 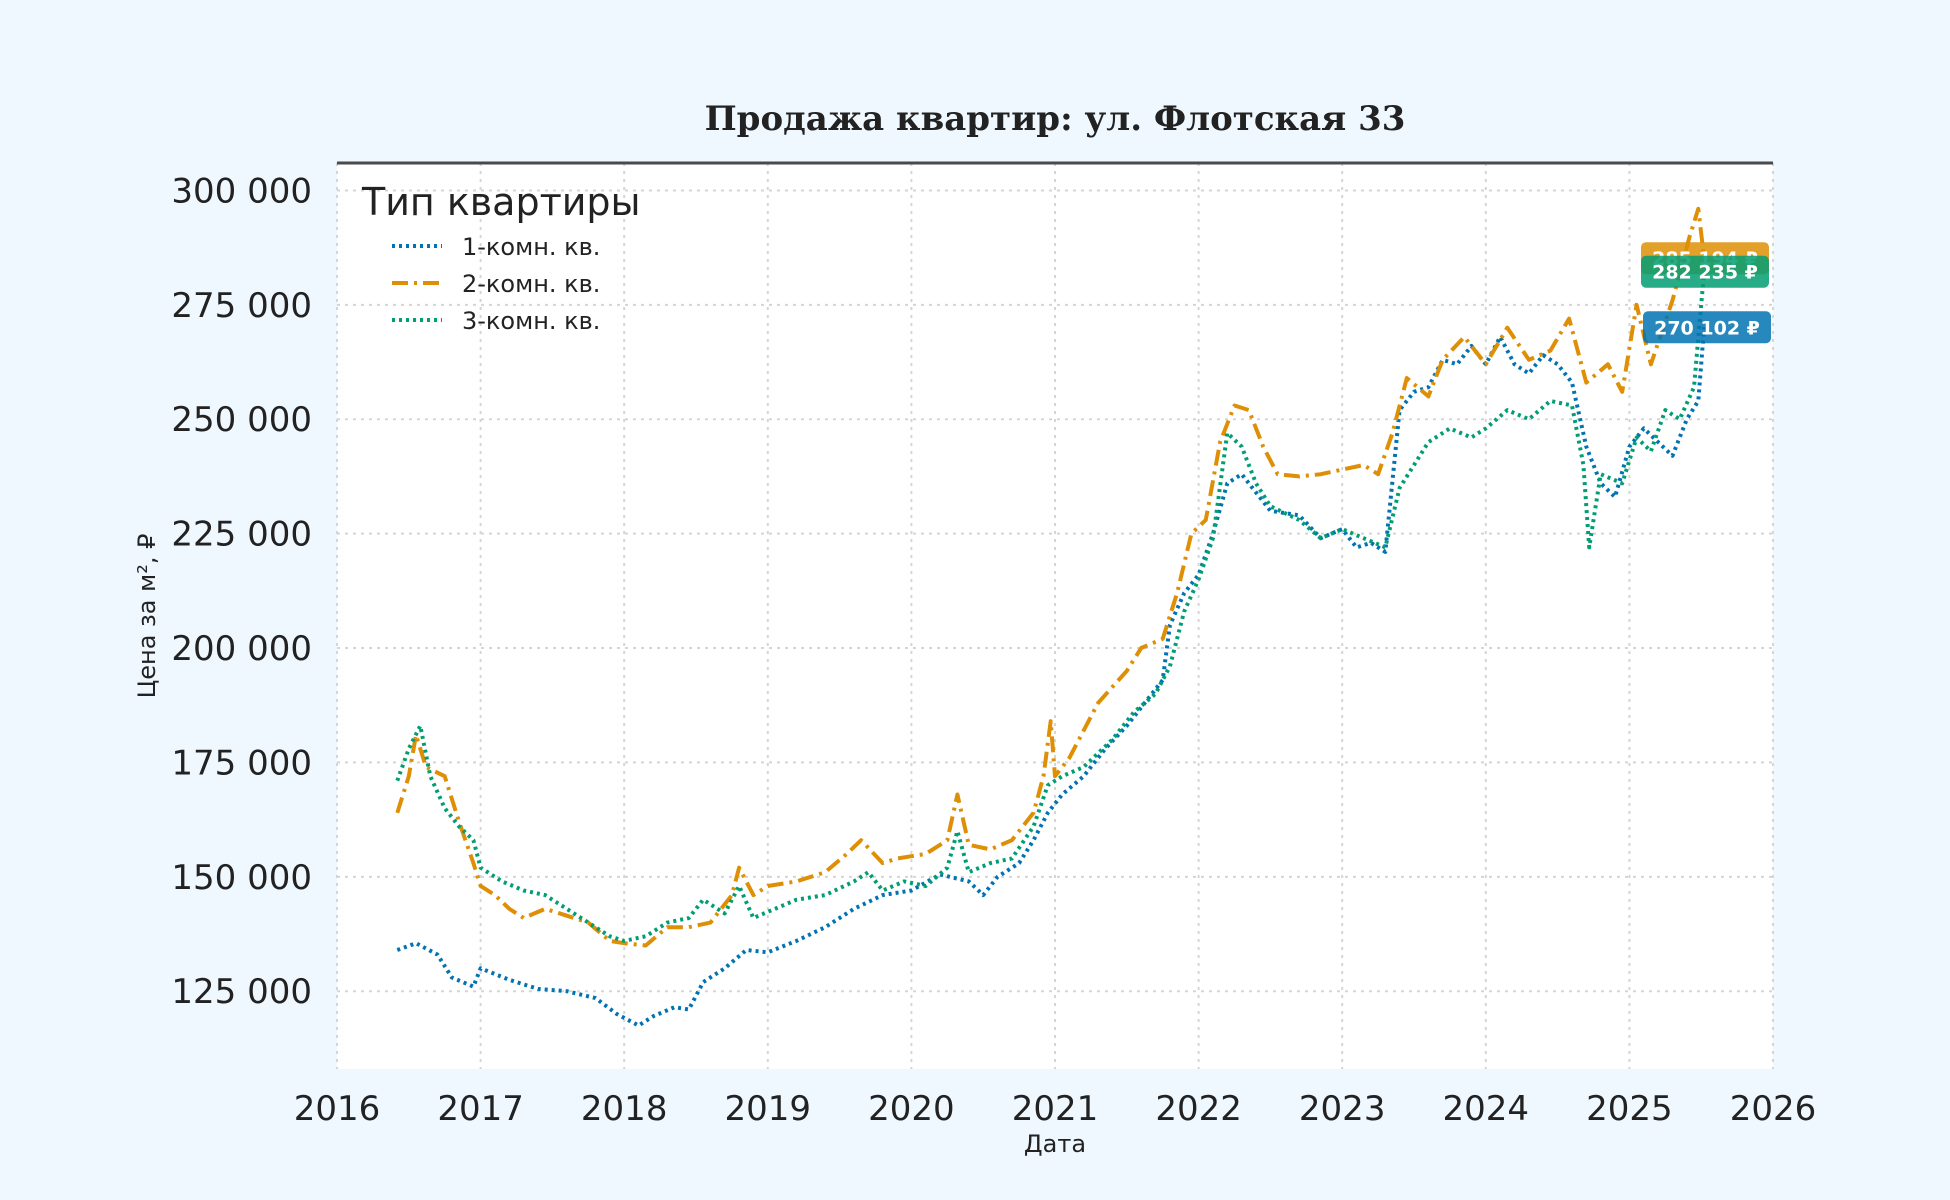 What do you see at coordinates (501, 202) in the screenshot?
I see `legend-title: Тип квартиры` at bounding box center [501, 202].